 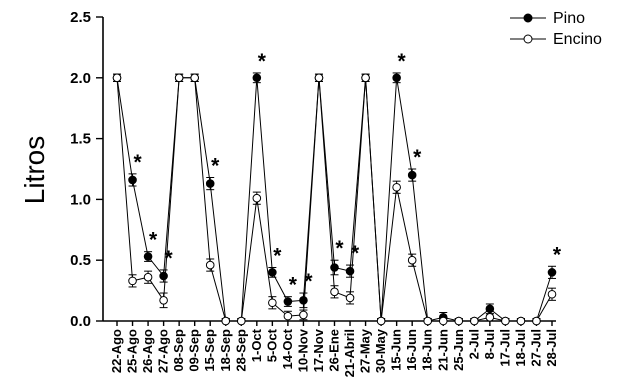 I want to click on x-tick-label: 21-Jun, so click(x=442, y=350).